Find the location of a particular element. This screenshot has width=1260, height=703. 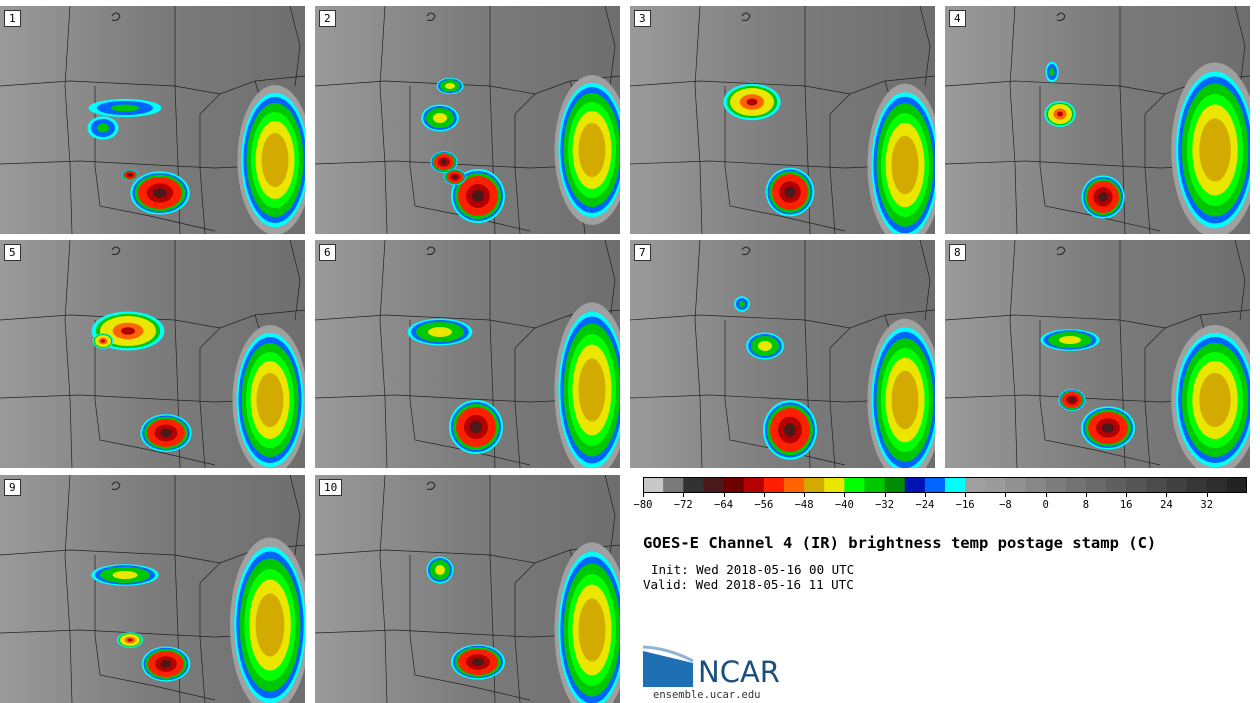

colorbar-tick-label: −72 is located at coordinates (683, 505).